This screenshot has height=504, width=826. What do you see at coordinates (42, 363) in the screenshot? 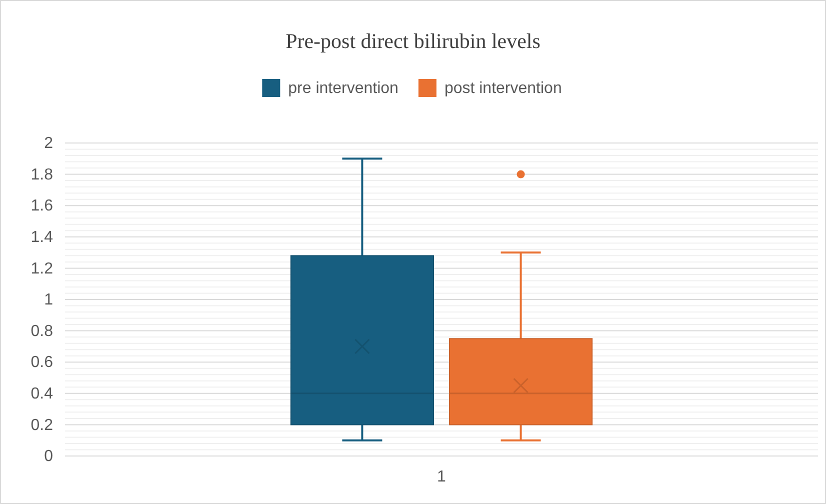
I see `y-tick-label: 0.6` at bounding box center [42, 363].